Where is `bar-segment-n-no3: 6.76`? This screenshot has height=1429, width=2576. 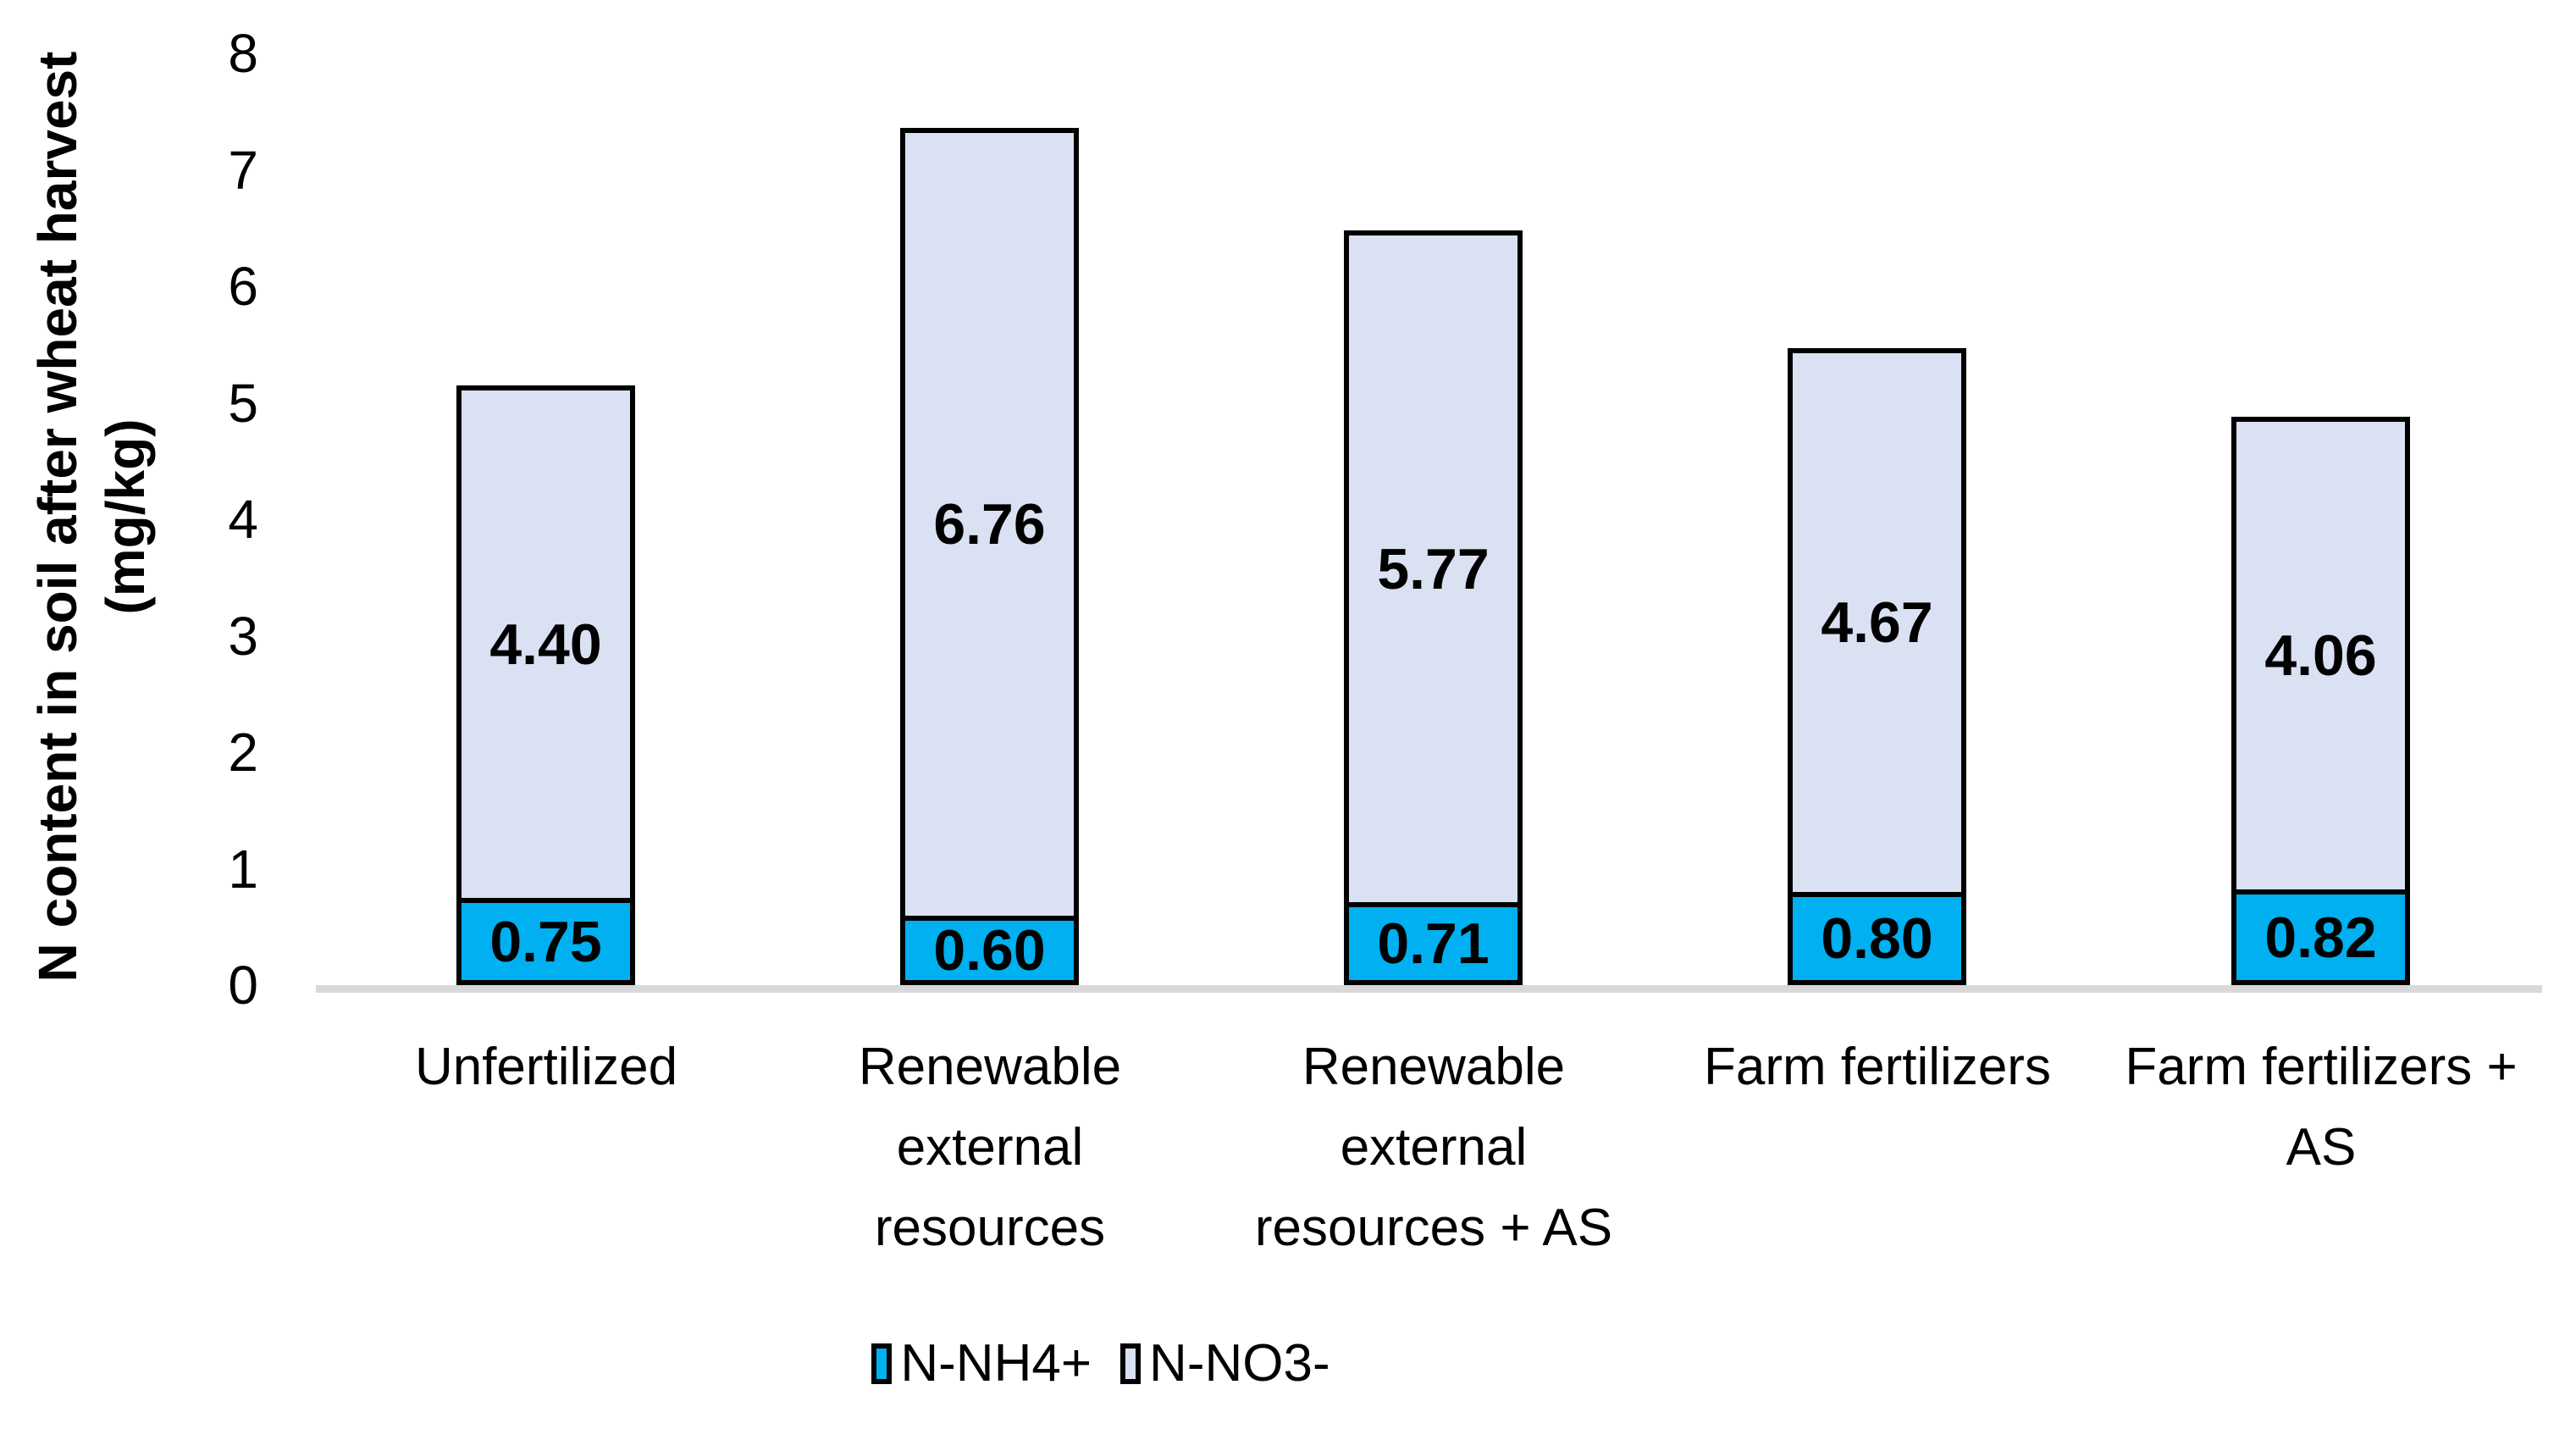
bar-segment-n-no3: 6.76 is located at coordinates (990, 522).